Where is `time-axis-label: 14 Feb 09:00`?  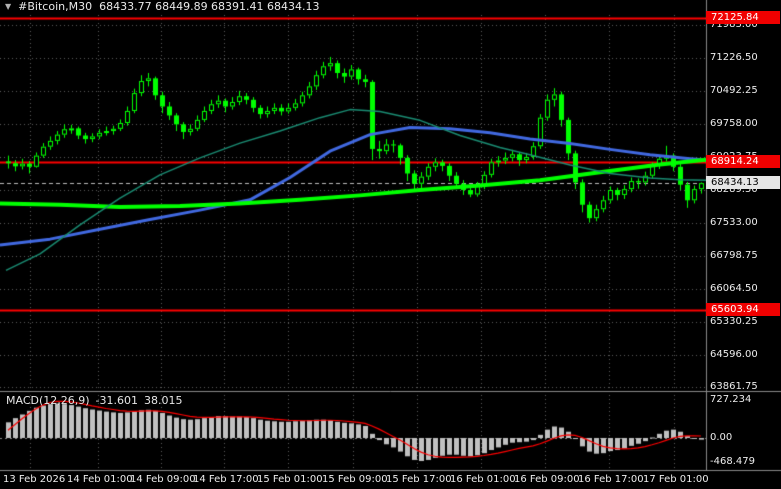 time-axis-label: 14 Feb 09:00 is located at coordinates (163, 479).